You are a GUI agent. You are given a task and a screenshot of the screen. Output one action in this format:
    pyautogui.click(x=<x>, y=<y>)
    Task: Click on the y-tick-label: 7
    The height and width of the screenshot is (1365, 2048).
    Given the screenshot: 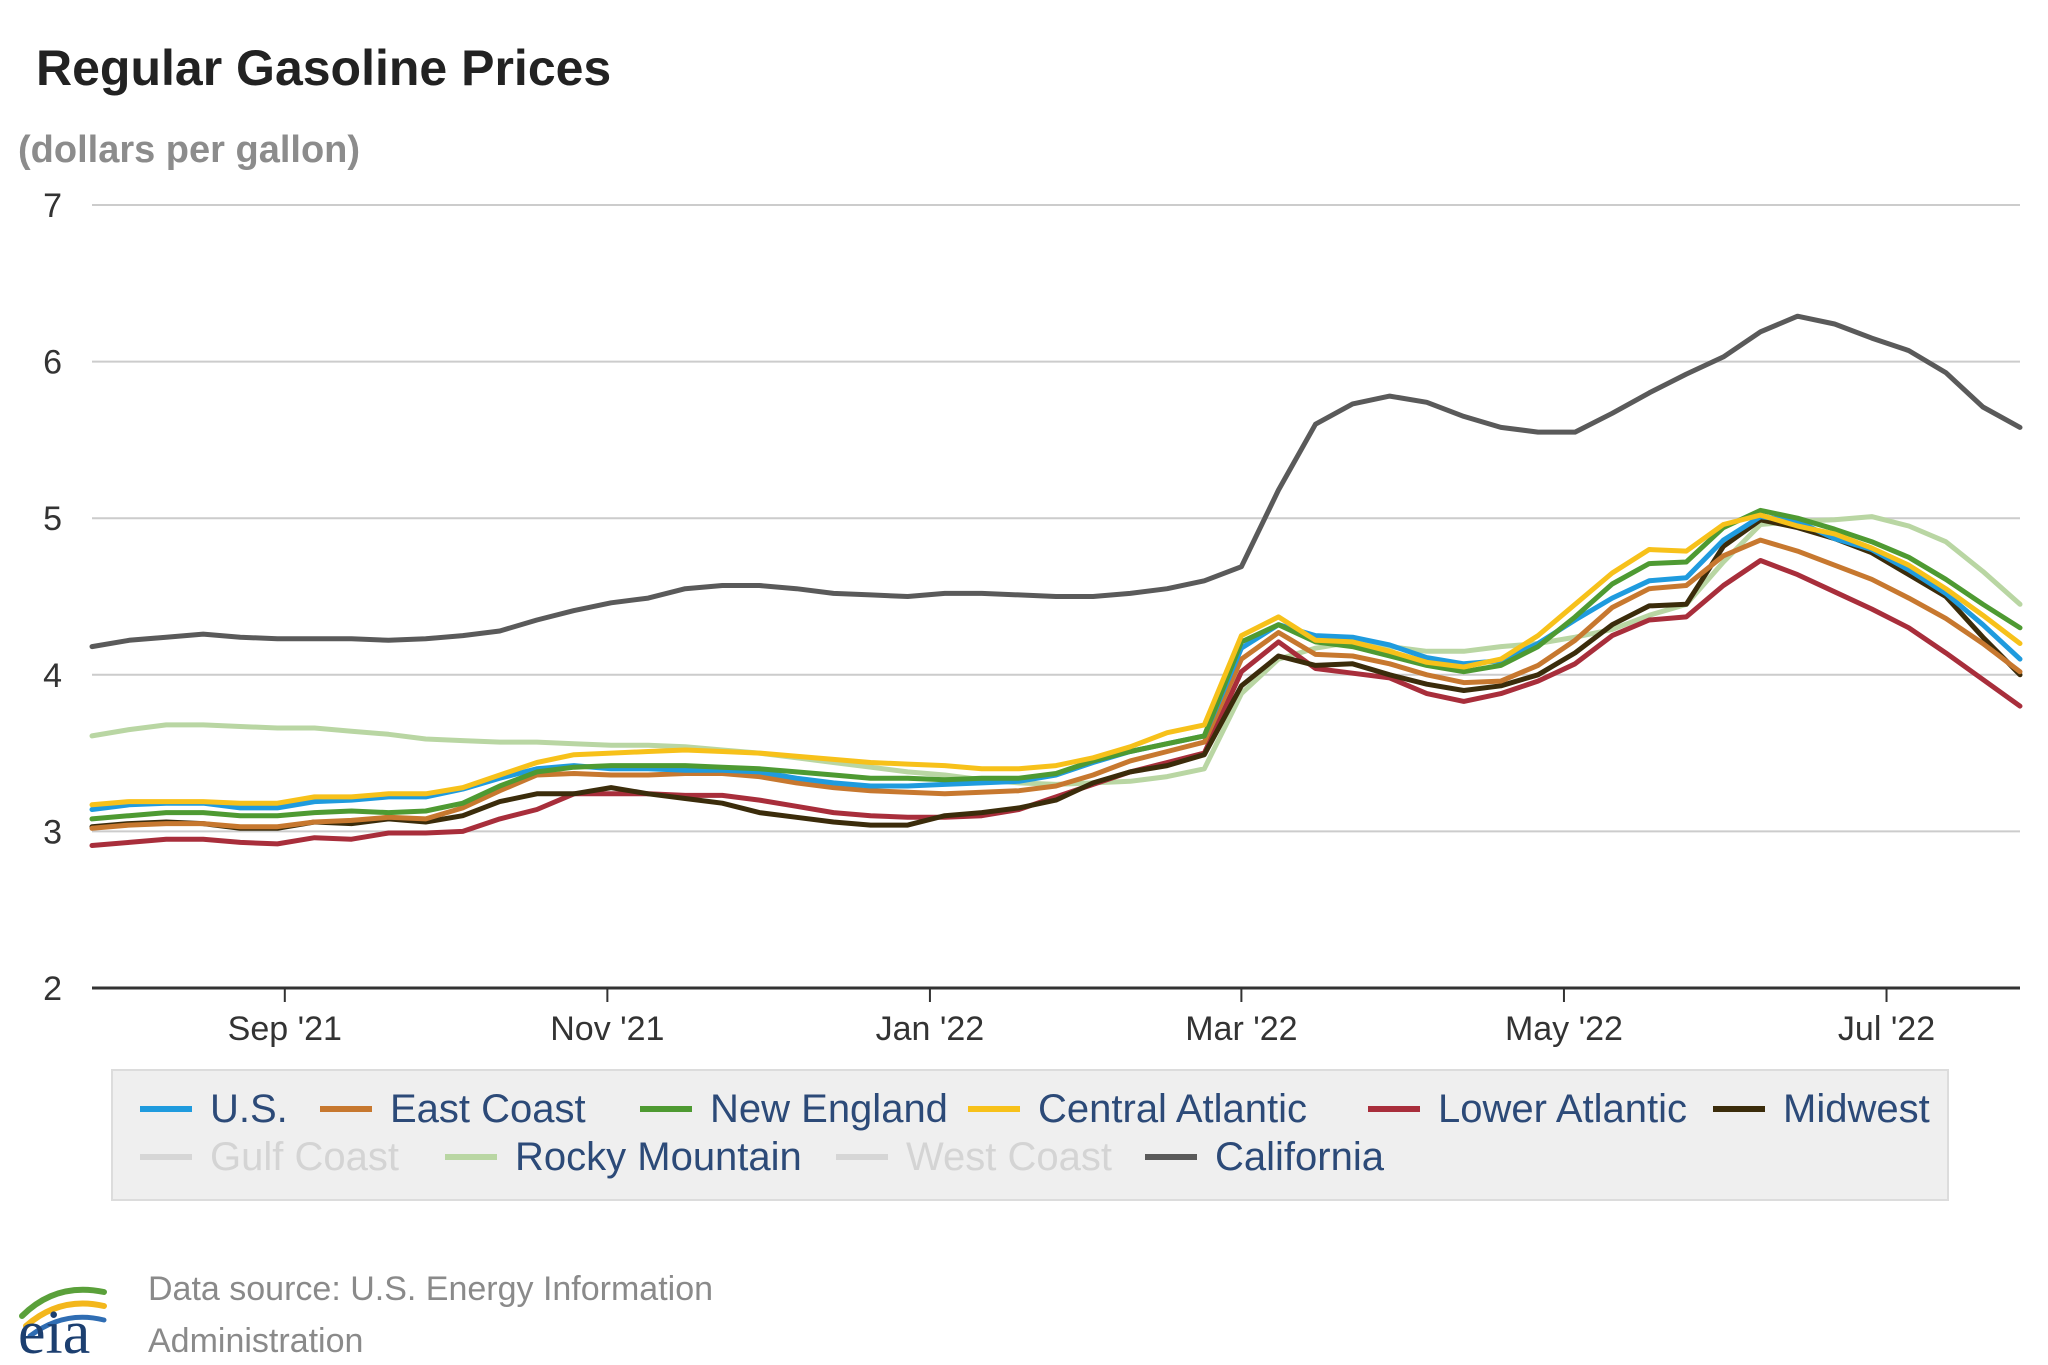 What is the action you would take?
    pyautogui.click(x=52, y=206)
    